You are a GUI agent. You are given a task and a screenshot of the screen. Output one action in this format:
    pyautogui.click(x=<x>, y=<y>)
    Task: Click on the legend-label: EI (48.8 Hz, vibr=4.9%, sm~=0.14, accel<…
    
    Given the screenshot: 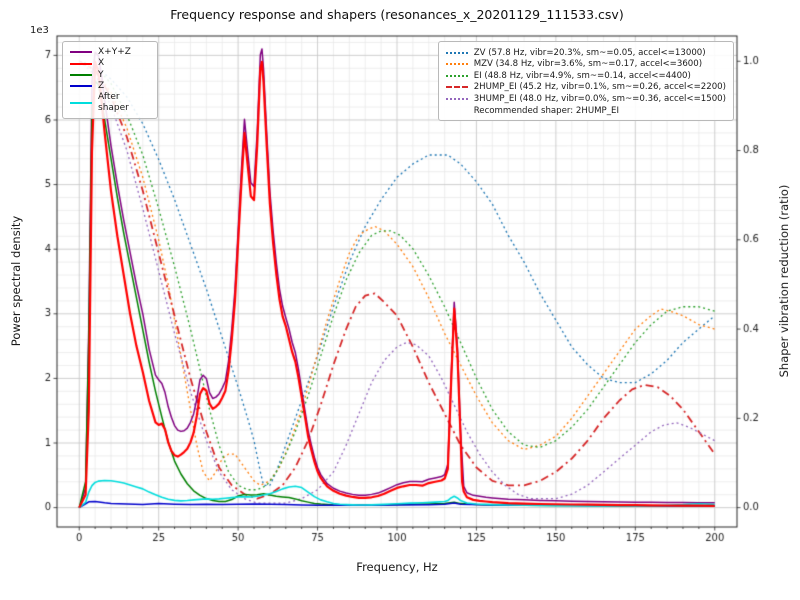 What is the action you would take?
    pyautogui.click(x=582, y=75)
    